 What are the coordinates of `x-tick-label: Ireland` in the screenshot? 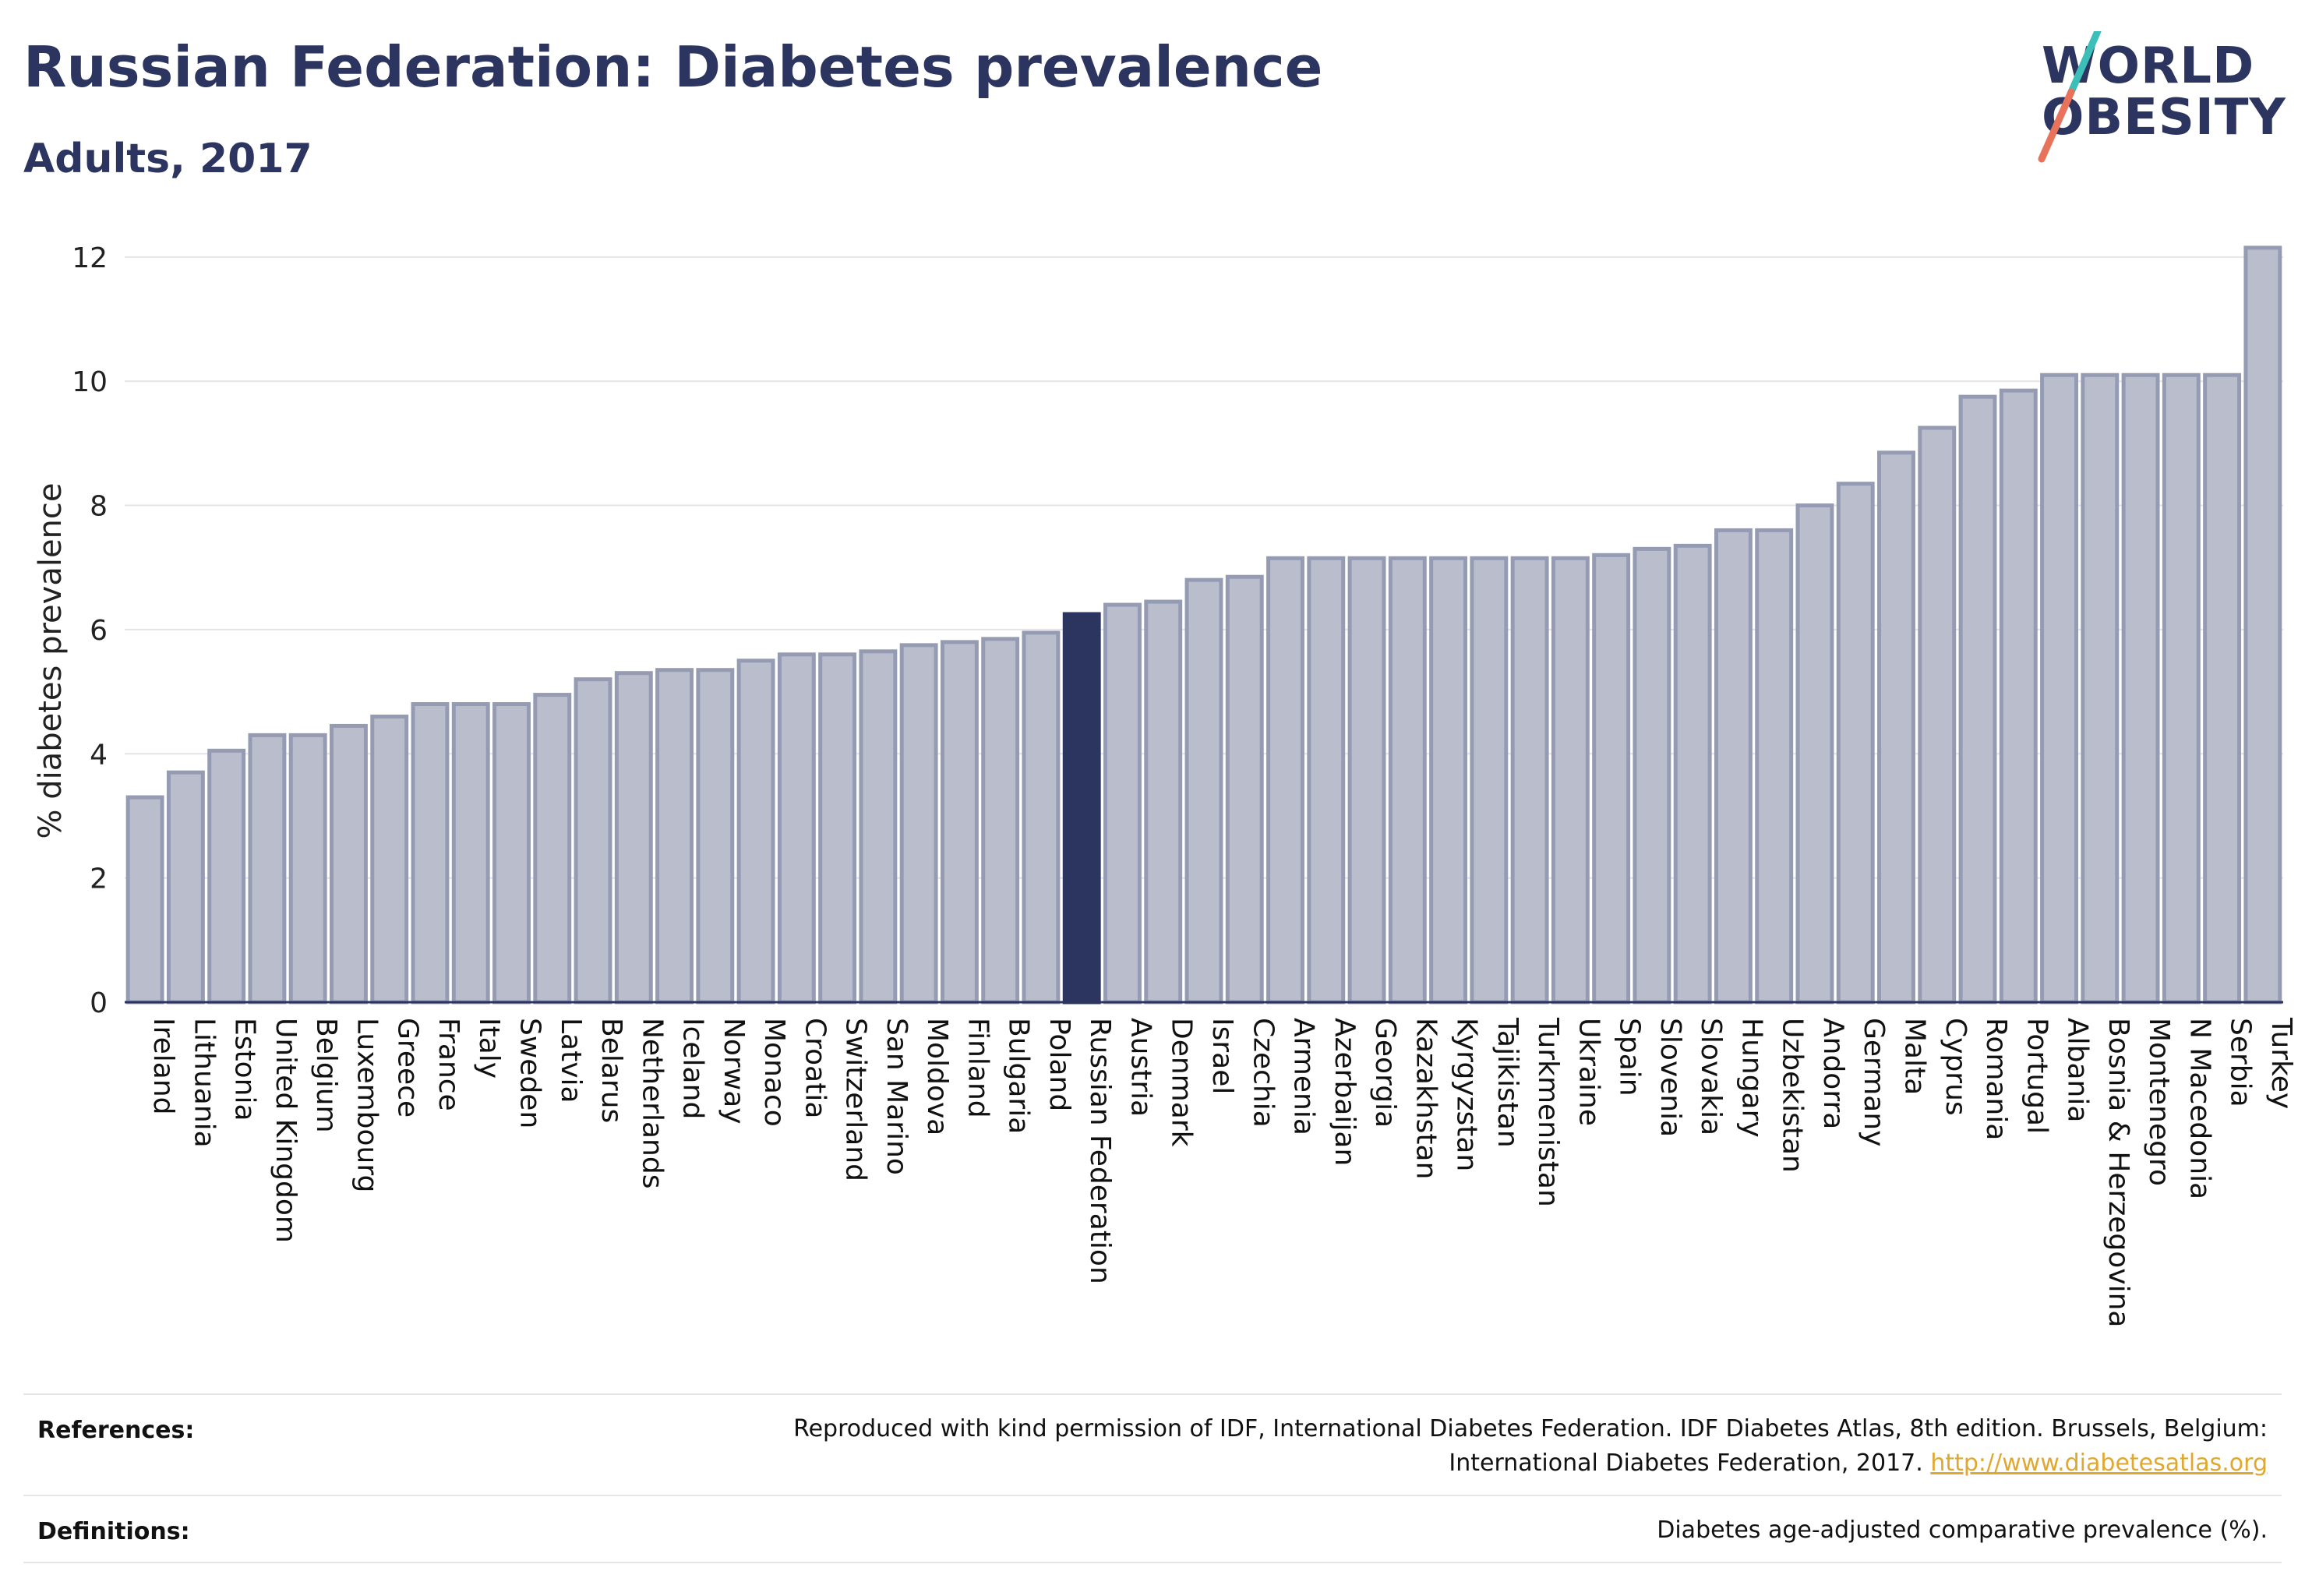 It's located at (163, 1066).